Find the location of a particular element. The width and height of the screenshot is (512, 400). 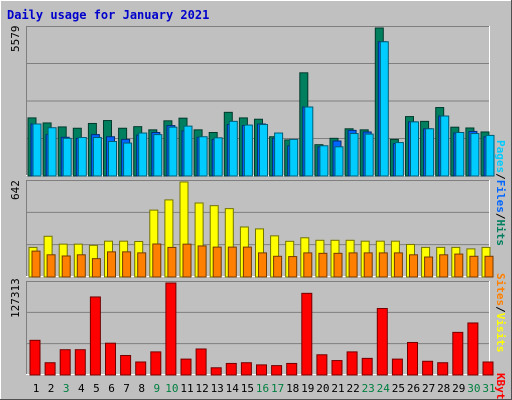

day-label: 10 is located at coordinates (171, 388).